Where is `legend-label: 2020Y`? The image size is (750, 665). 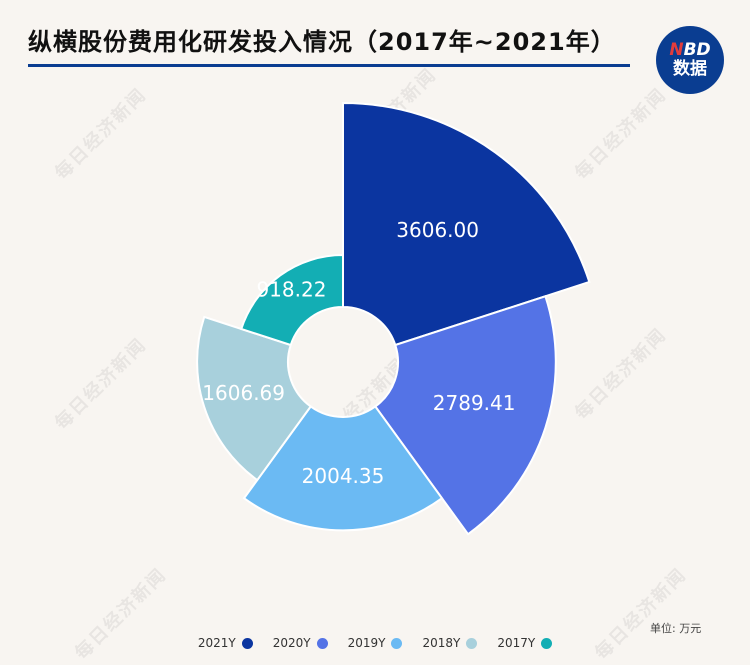
legend-label: 2020Y is located at coordinates (291, 643).